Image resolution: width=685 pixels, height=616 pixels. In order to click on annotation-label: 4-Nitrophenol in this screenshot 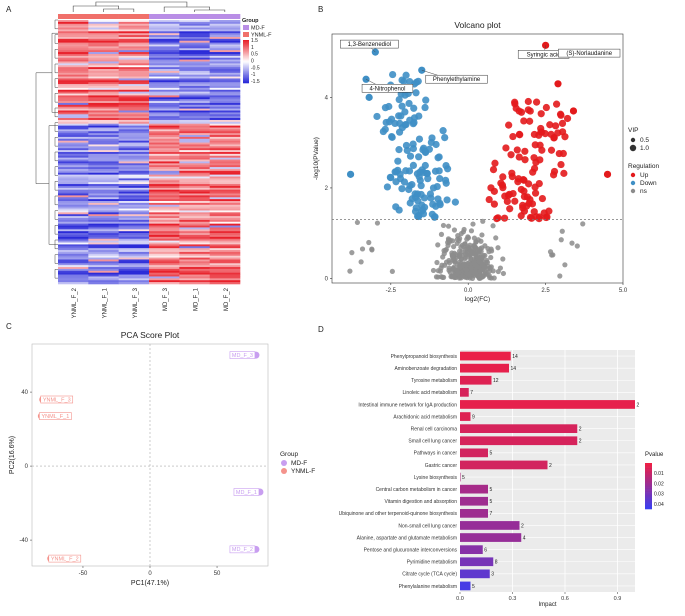, I will do `click(387, 89)`.